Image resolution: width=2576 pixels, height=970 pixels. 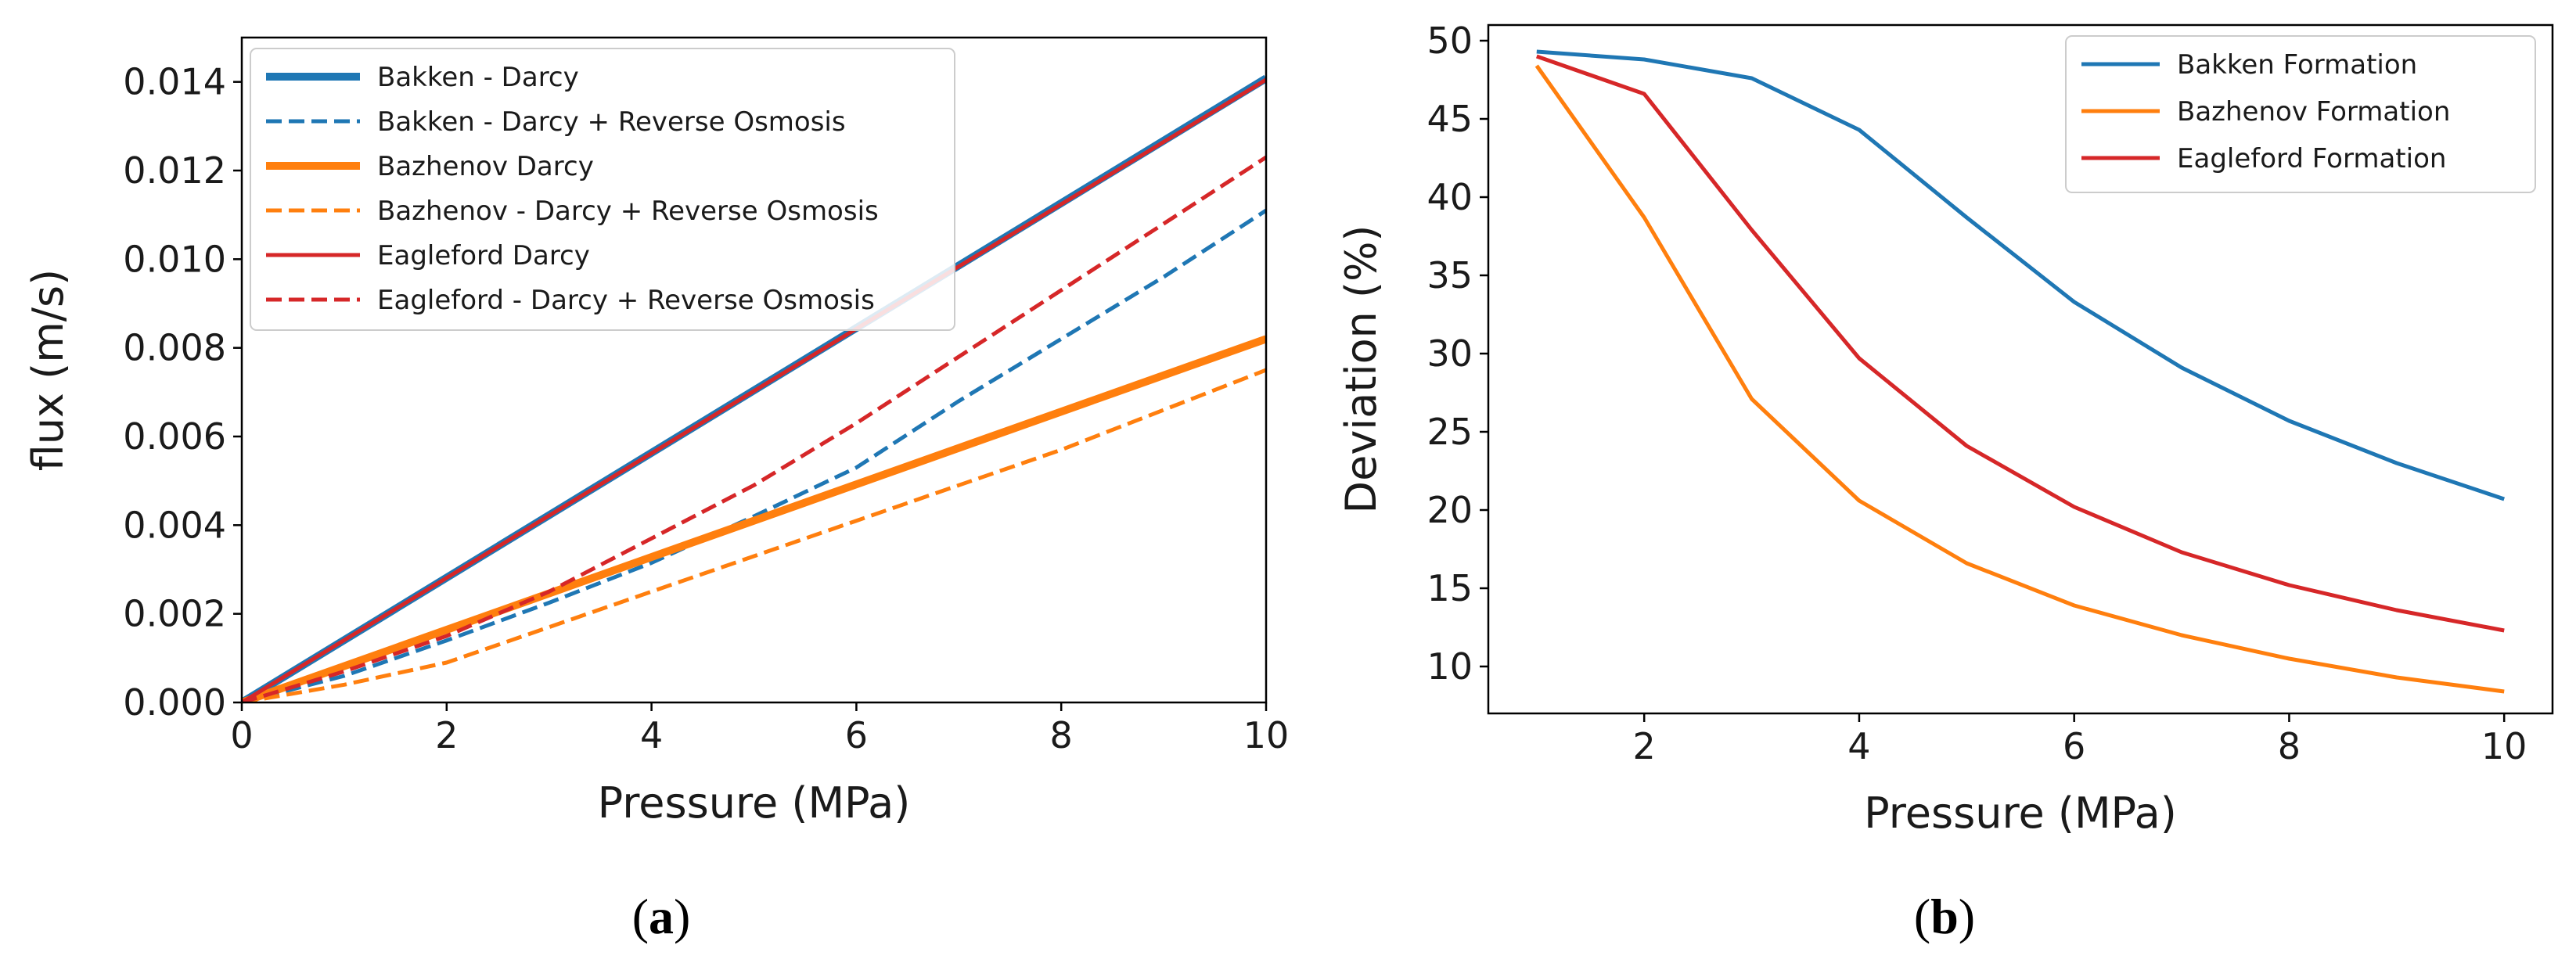 I want to click on chart-b-legend-label-1: Bakken Formation, so click(x=2297, y=65).